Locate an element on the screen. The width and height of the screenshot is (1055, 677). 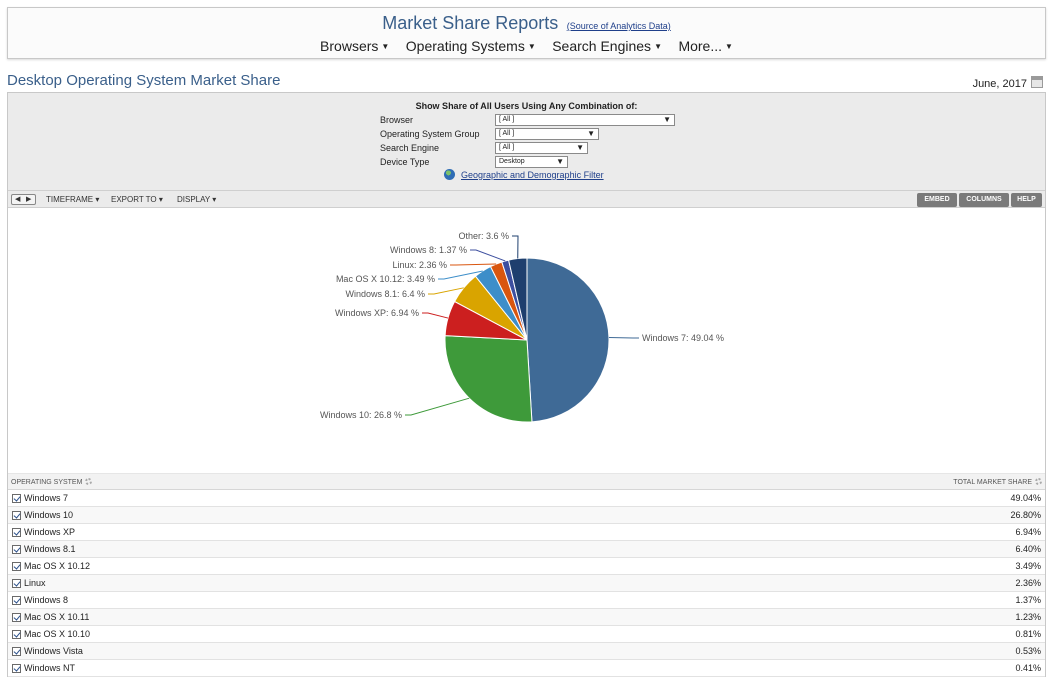
menu-label: DISPLAY is located at coordinates (194, 199).